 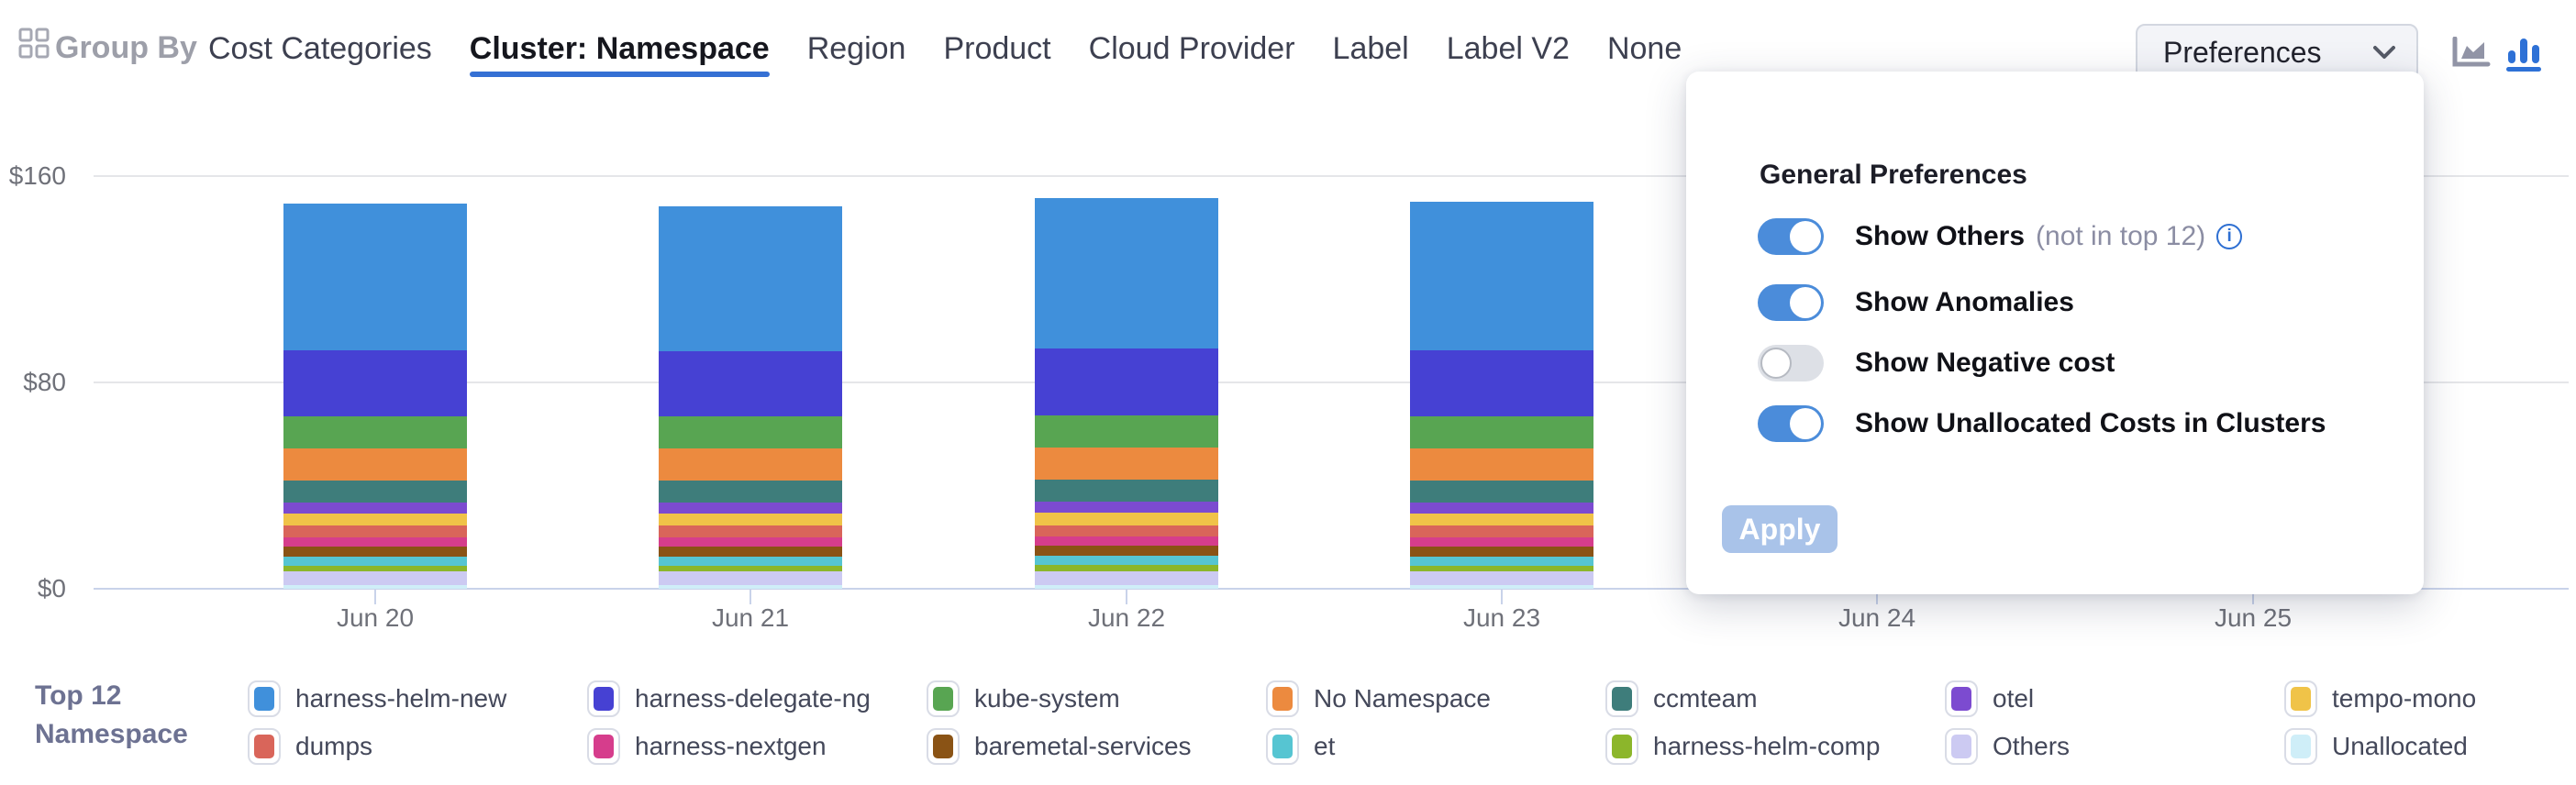 I want to click on tab-cloud-provider: Cloud Provider, so click(x=1191, y=48).